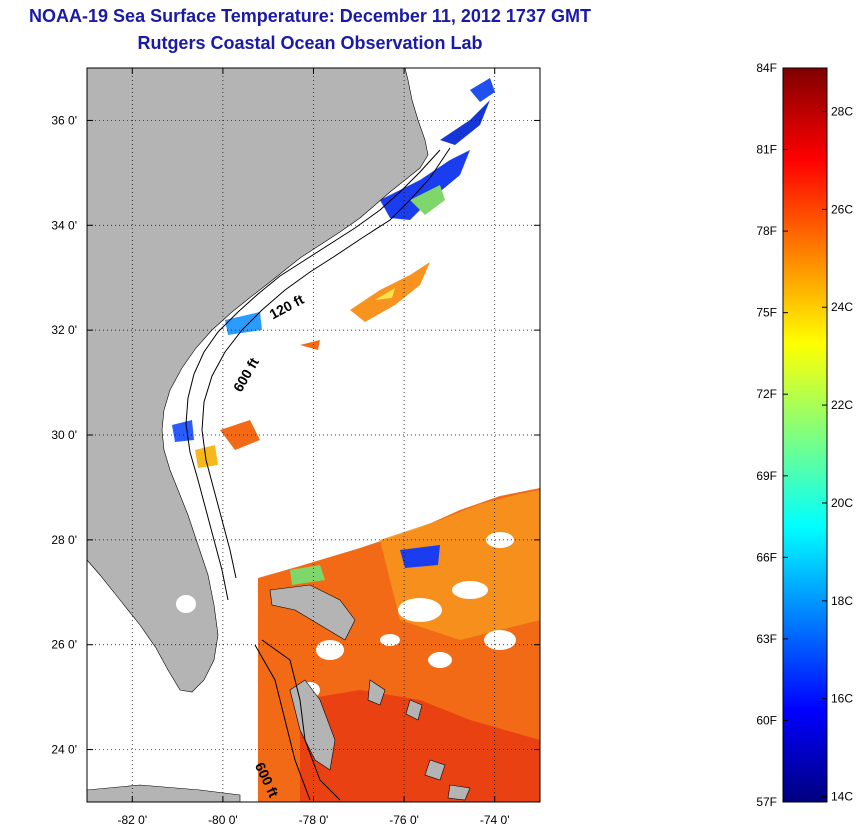 Image resolution: width=864 pixels, height=832 pixels. I want to click on colorbar-label-c: 18C, so click(842, 601).